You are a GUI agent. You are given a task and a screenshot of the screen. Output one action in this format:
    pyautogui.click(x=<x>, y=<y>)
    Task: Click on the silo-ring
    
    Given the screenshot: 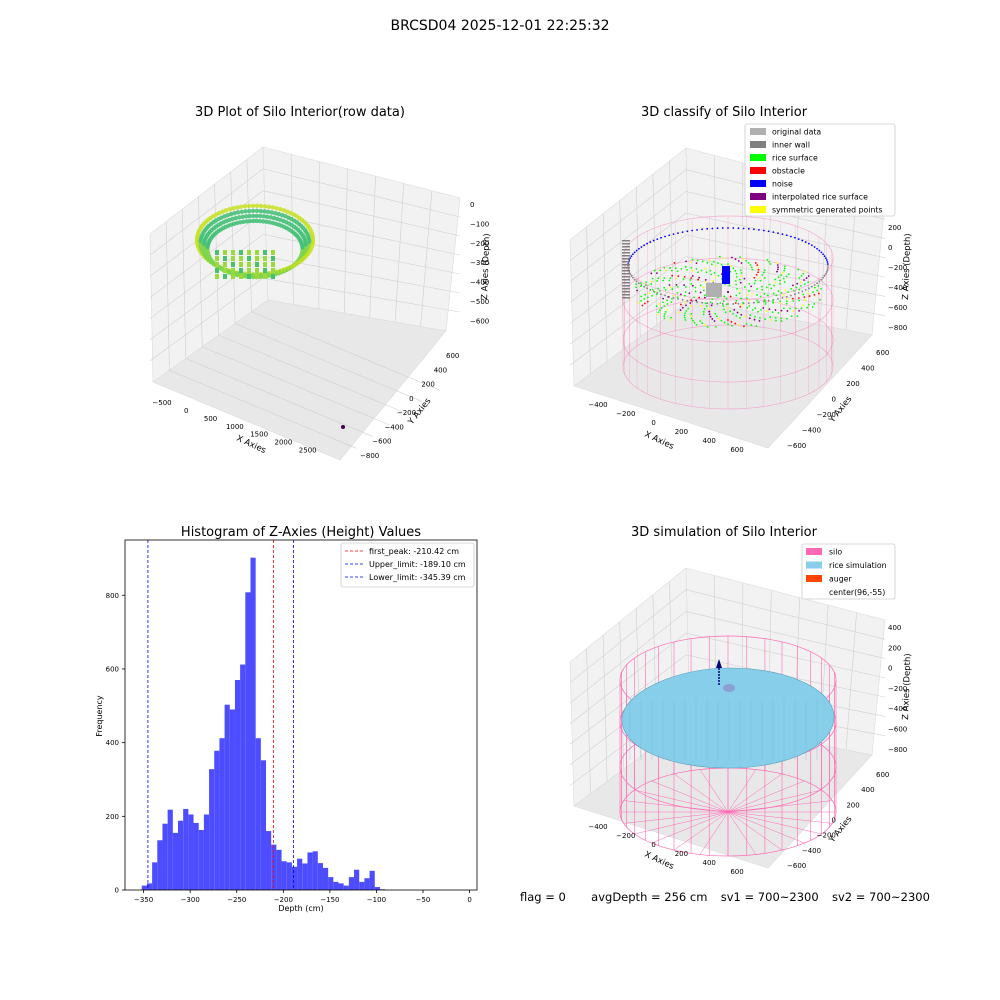 What is the action you would take?
    pyautogui.click(x=728, y=300)
    